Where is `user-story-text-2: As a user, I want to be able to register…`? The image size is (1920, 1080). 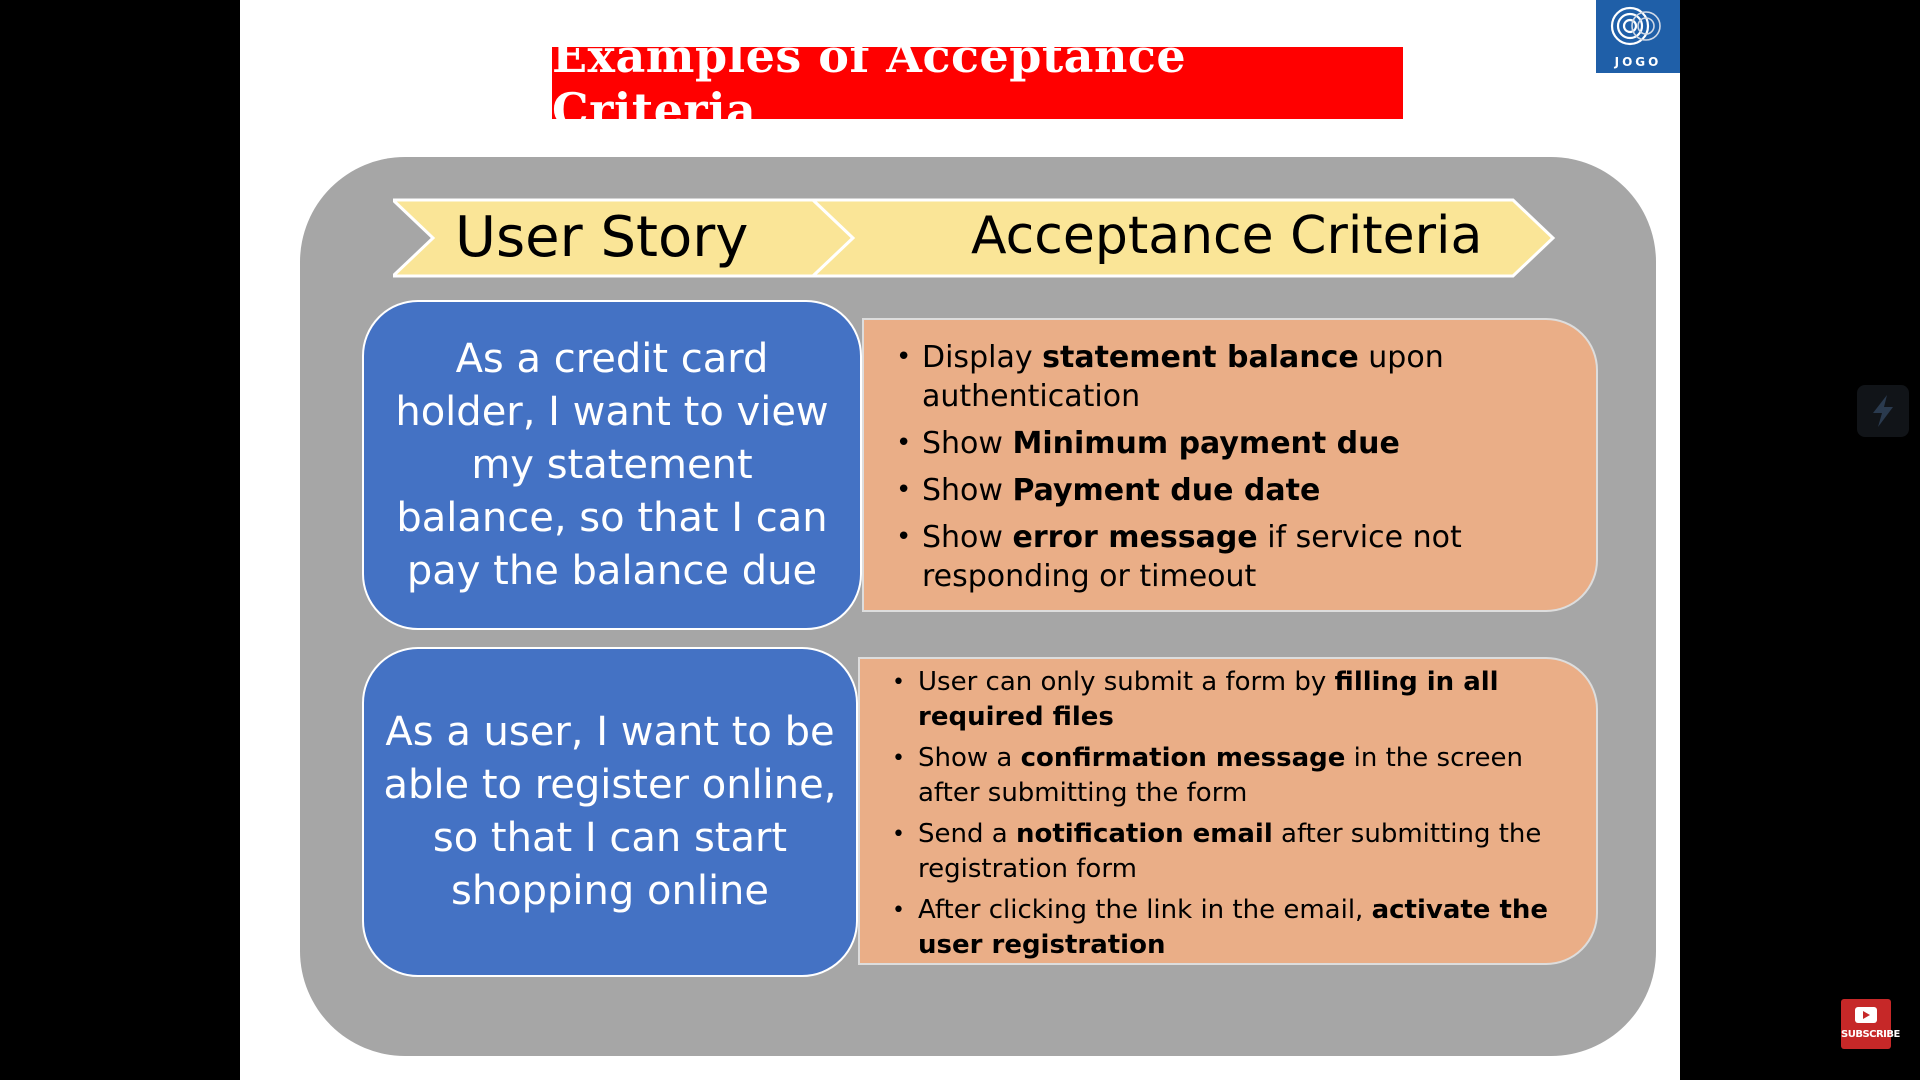 user-story-text-2: As a user, I want to be able to register… is located at coordinates (610, 811).